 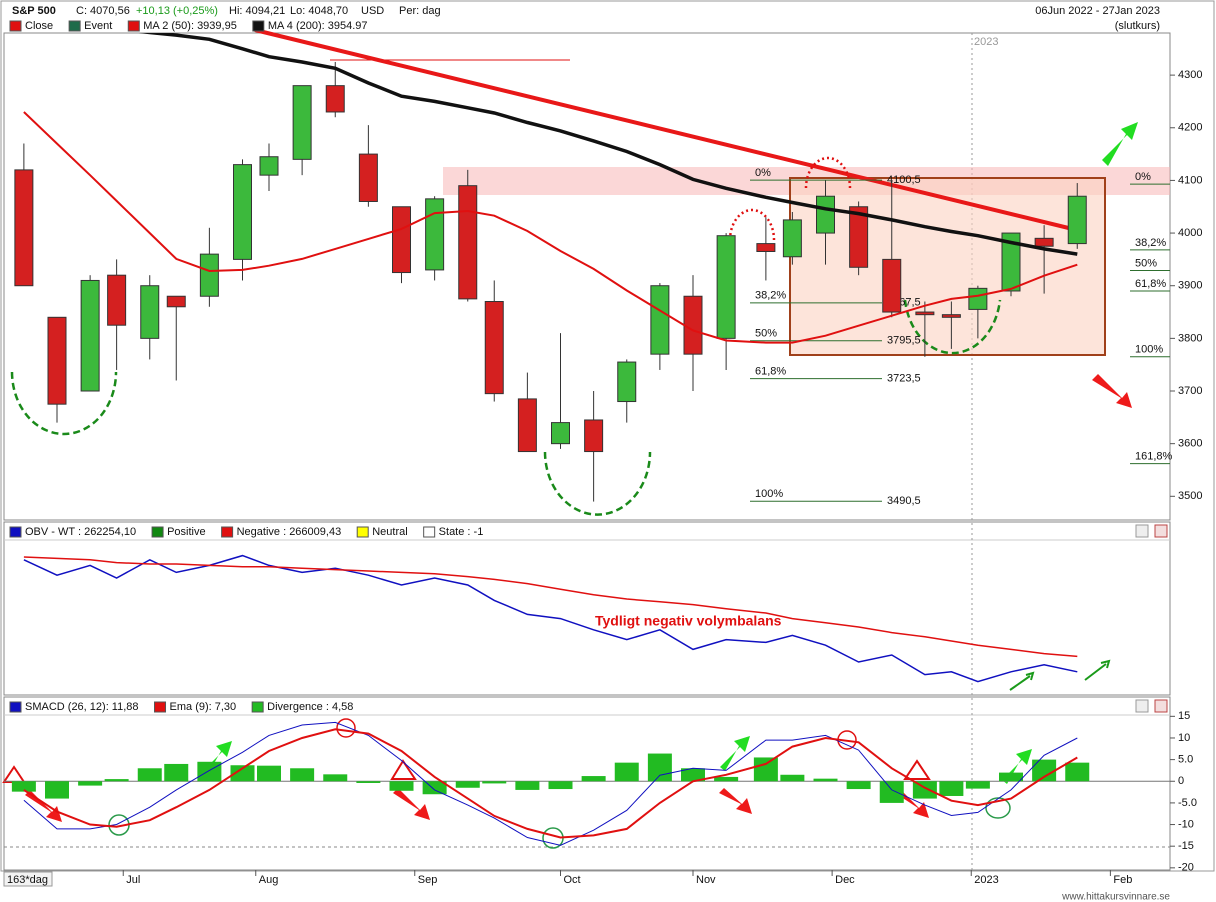 I want to click on y-tick-label: 5.0, so click(x=1185, y=760).